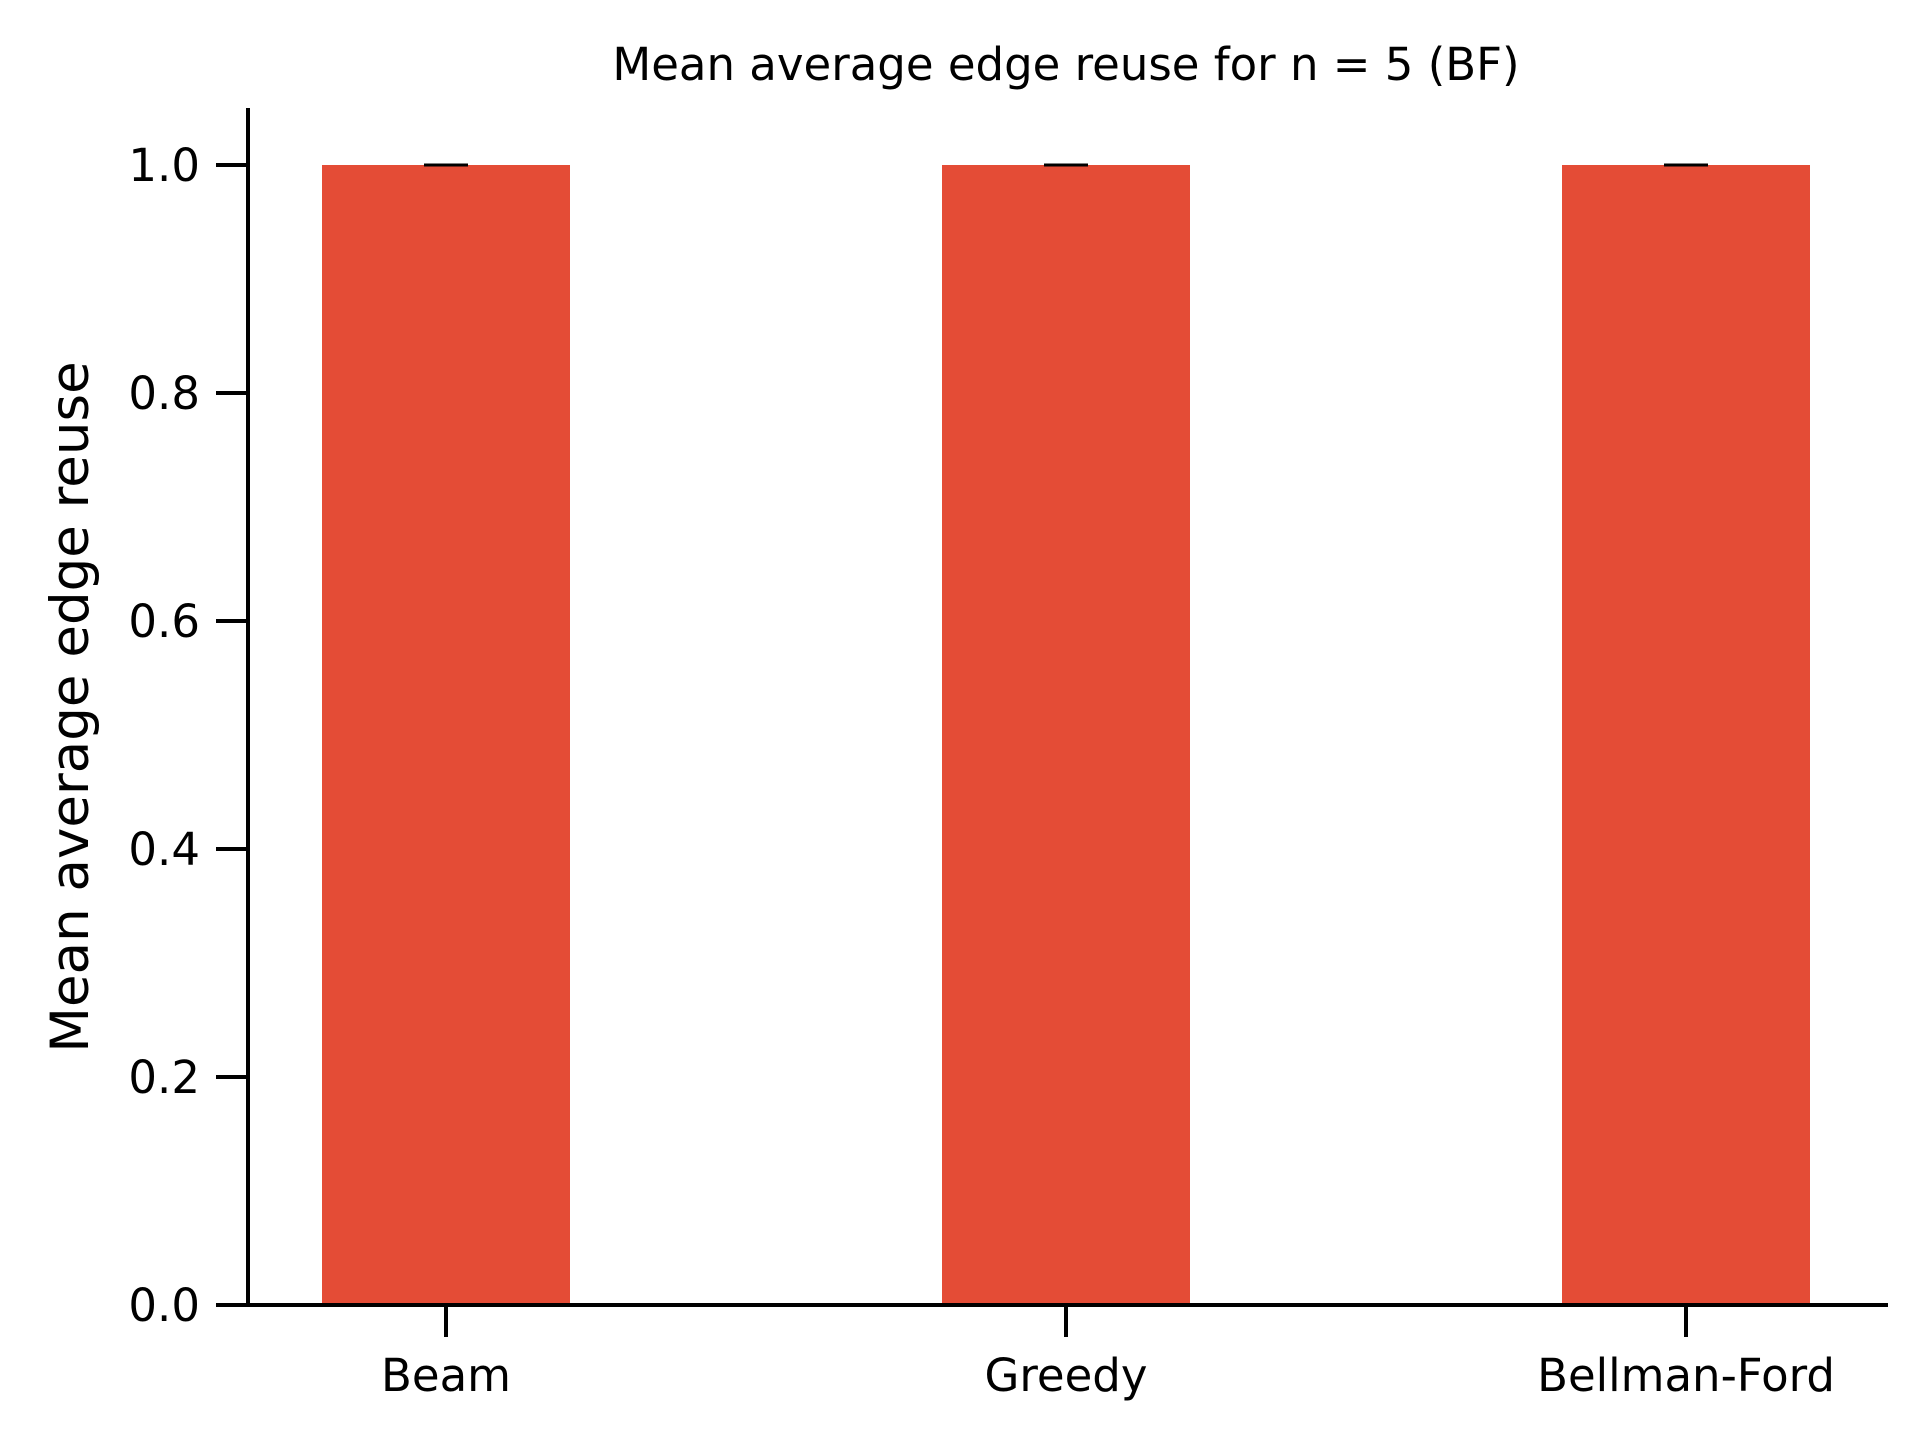  I want to click on y-tick-label: 0.6, so click(164, 621).